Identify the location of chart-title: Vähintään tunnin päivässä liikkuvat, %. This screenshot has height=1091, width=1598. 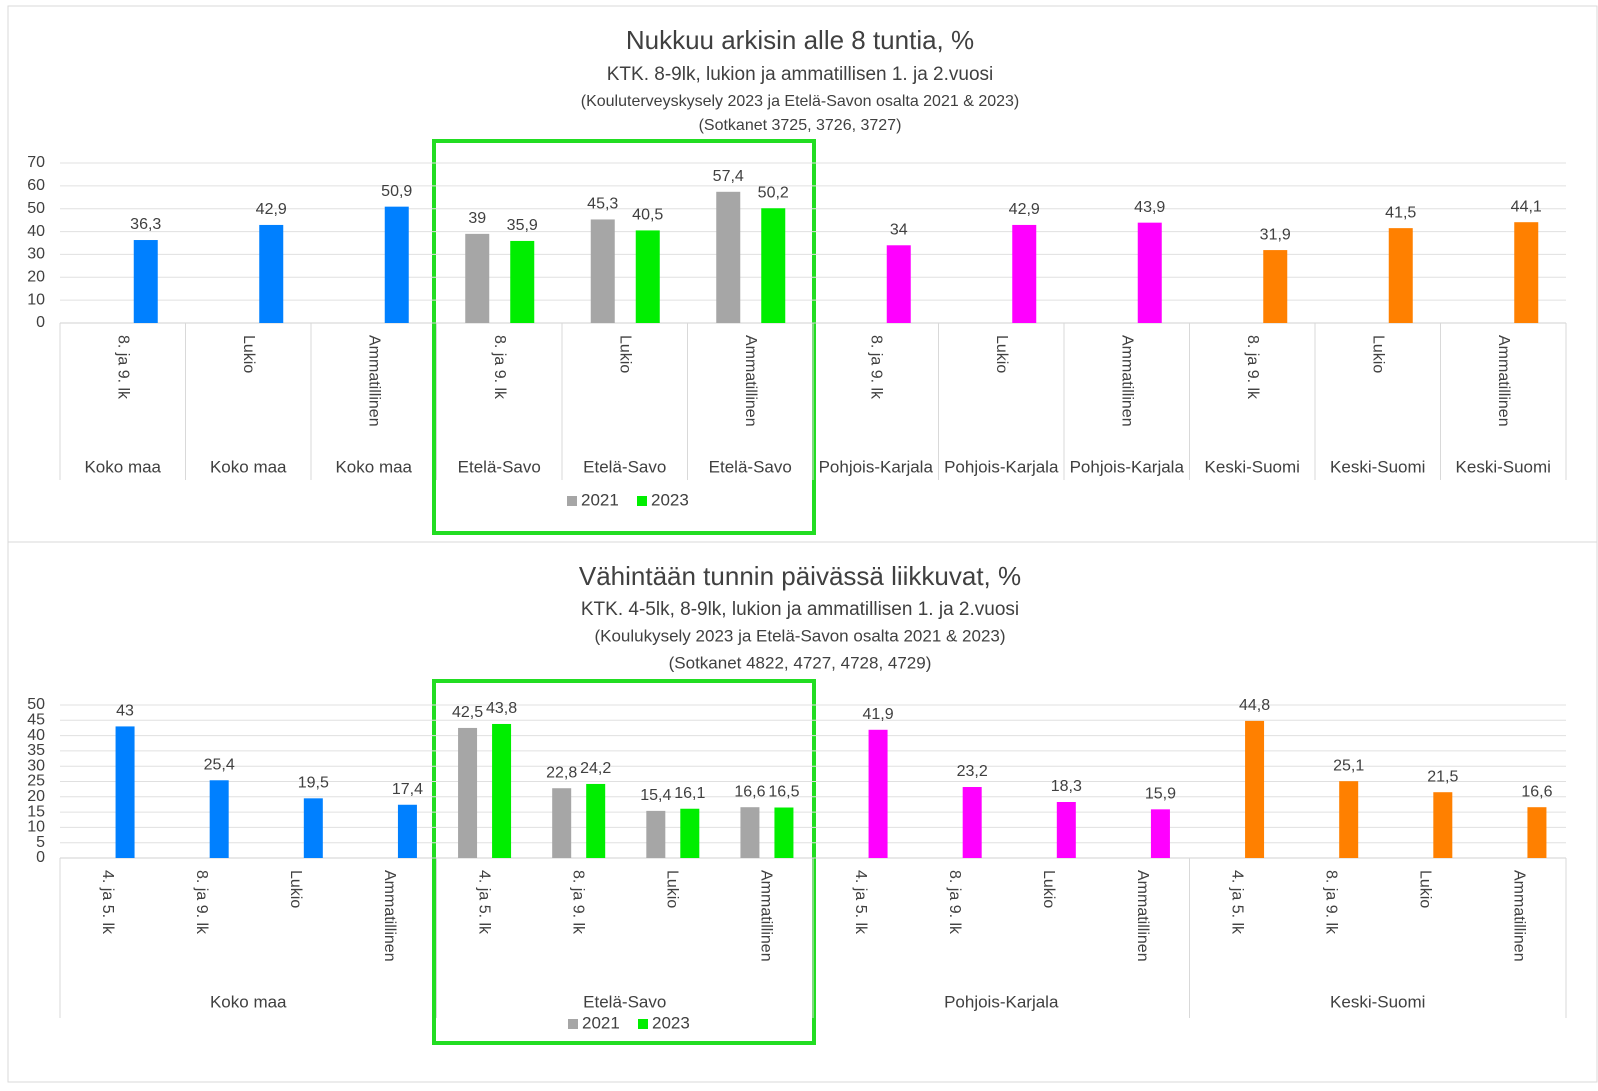
(800, 576).